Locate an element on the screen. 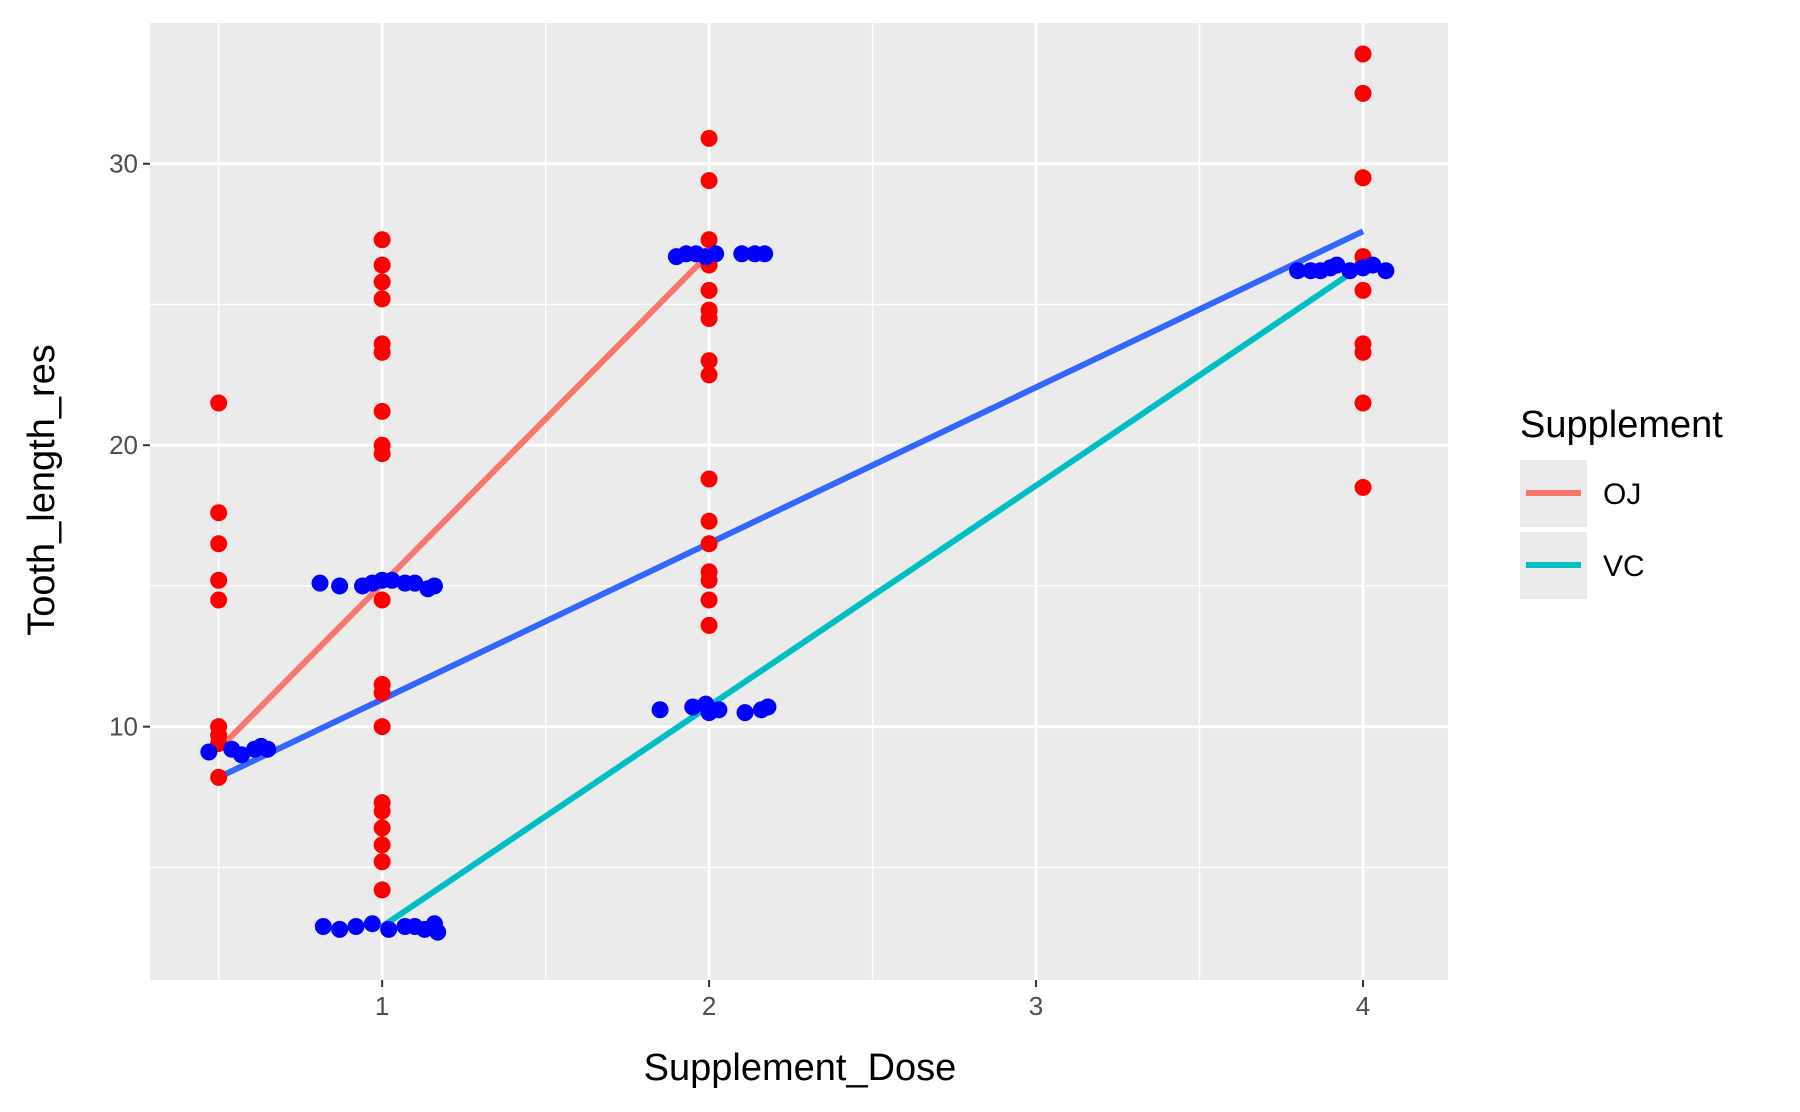  legend-title: Supplement is located at coordinates (1621, 425).